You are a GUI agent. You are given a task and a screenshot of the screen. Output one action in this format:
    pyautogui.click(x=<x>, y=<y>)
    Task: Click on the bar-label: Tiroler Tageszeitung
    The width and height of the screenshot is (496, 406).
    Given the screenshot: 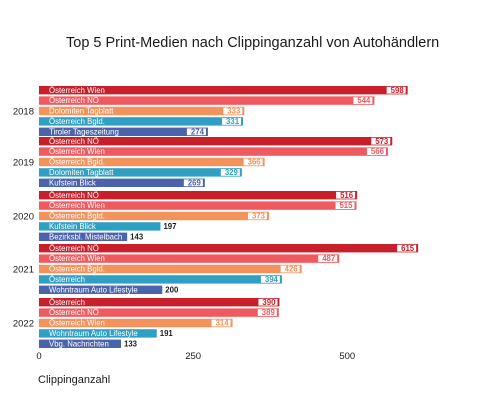 What is the action you would take?
    pyautogui.click(x=84, y=131)
    